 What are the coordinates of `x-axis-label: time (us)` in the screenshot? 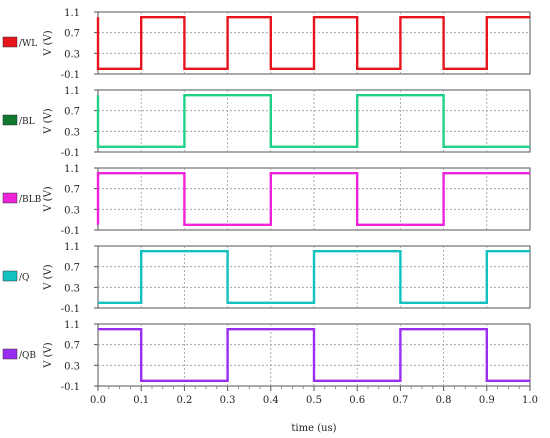 It's located at (313, 428).